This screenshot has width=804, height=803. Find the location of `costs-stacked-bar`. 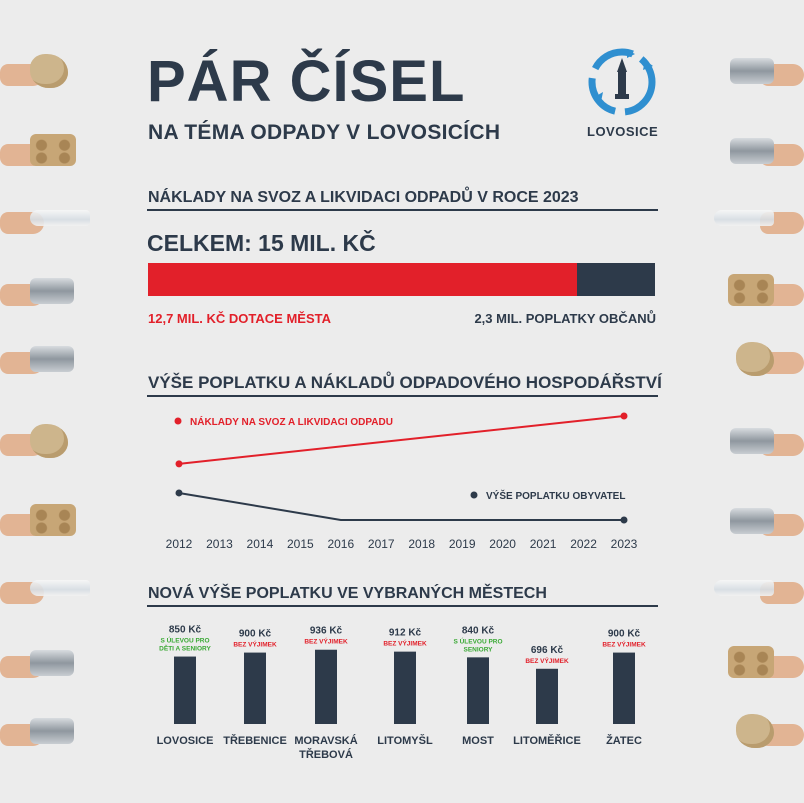

costs-stacked-bar is located at coordinates (401, 279).